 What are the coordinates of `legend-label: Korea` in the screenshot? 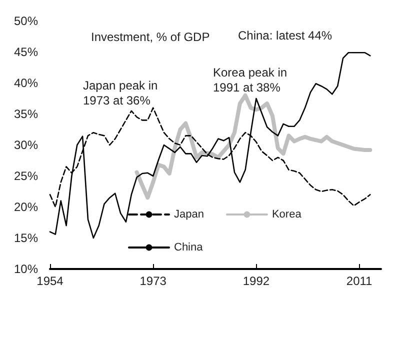 It's located at (287, 214).